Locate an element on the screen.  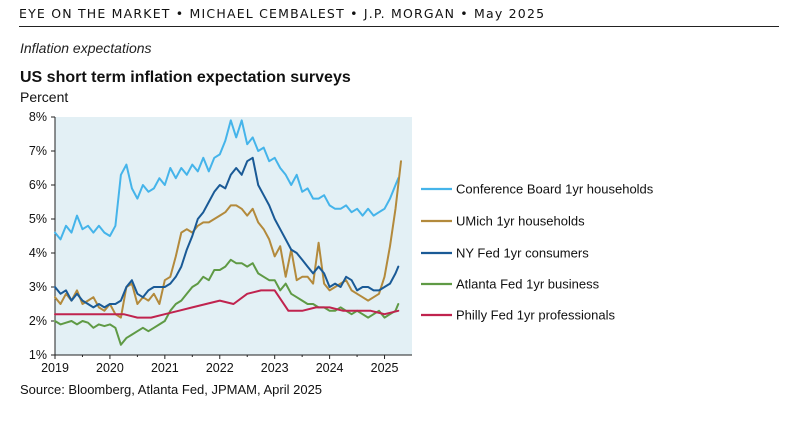
legend-label: Conference Board 1yr households is located at coordinates (555, 189).